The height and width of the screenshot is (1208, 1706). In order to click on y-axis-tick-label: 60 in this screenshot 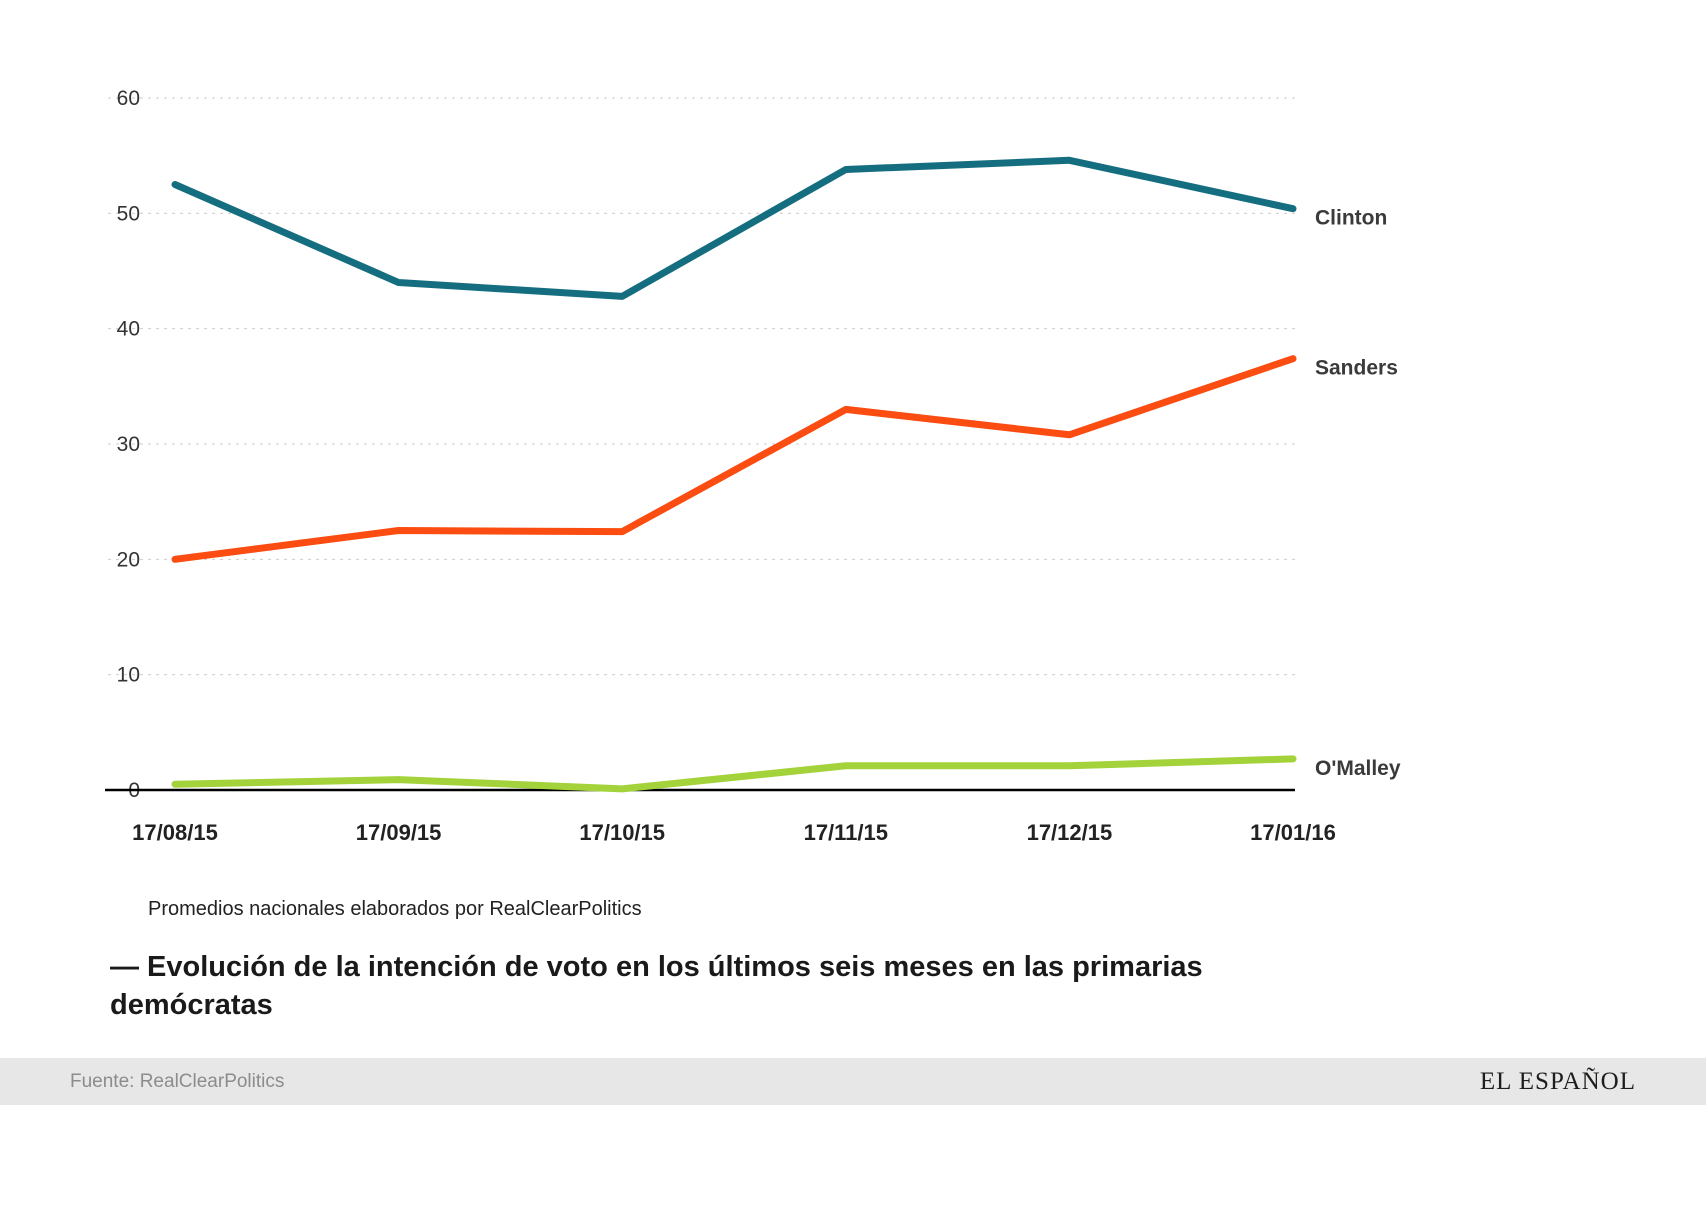, I will do `click(128, 98)`.